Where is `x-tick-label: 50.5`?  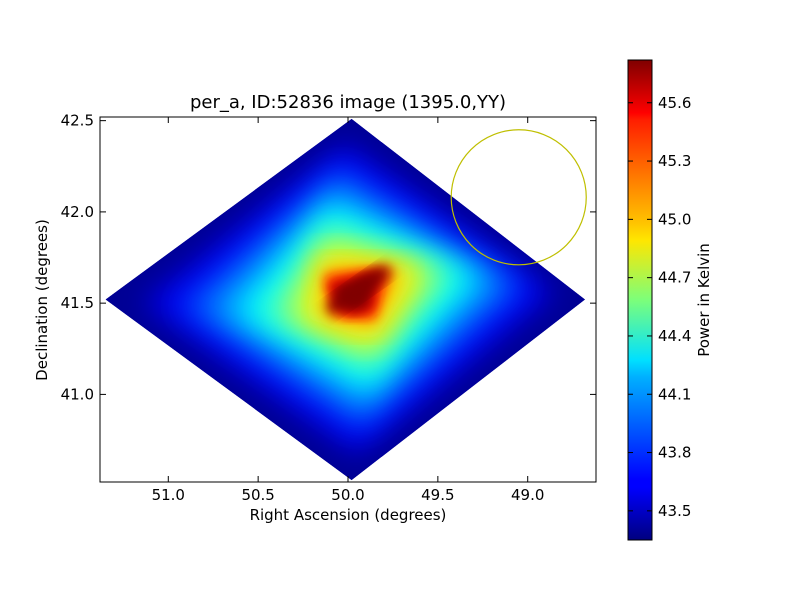 x-tick-label: 50.5 is located at coordinates (257, 495).